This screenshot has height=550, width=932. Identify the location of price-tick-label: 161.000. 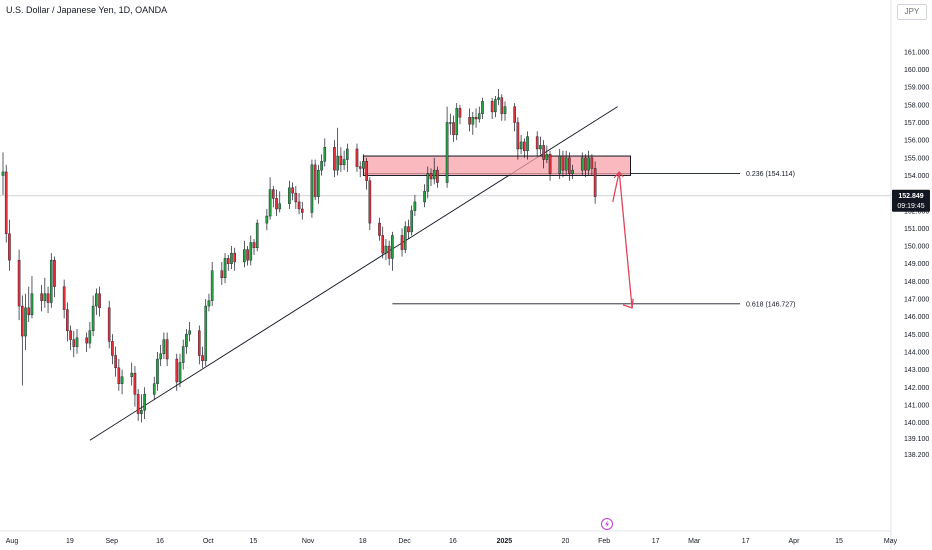
(916, 52).